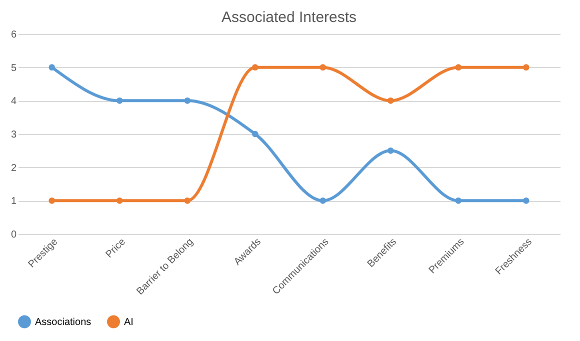 This screenshot has height=341, width=580. Describe the element at coordinates (13, 35) in the screenshot. I see `y-tick-label: 6` at that location.